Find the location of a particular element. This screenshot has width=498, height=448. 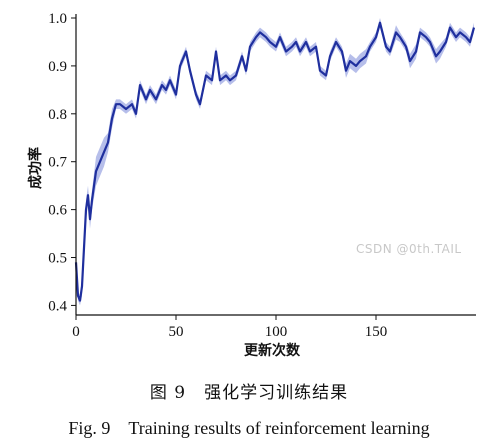

y-tick-label: 0.9 is located at coordinates (57, 67).